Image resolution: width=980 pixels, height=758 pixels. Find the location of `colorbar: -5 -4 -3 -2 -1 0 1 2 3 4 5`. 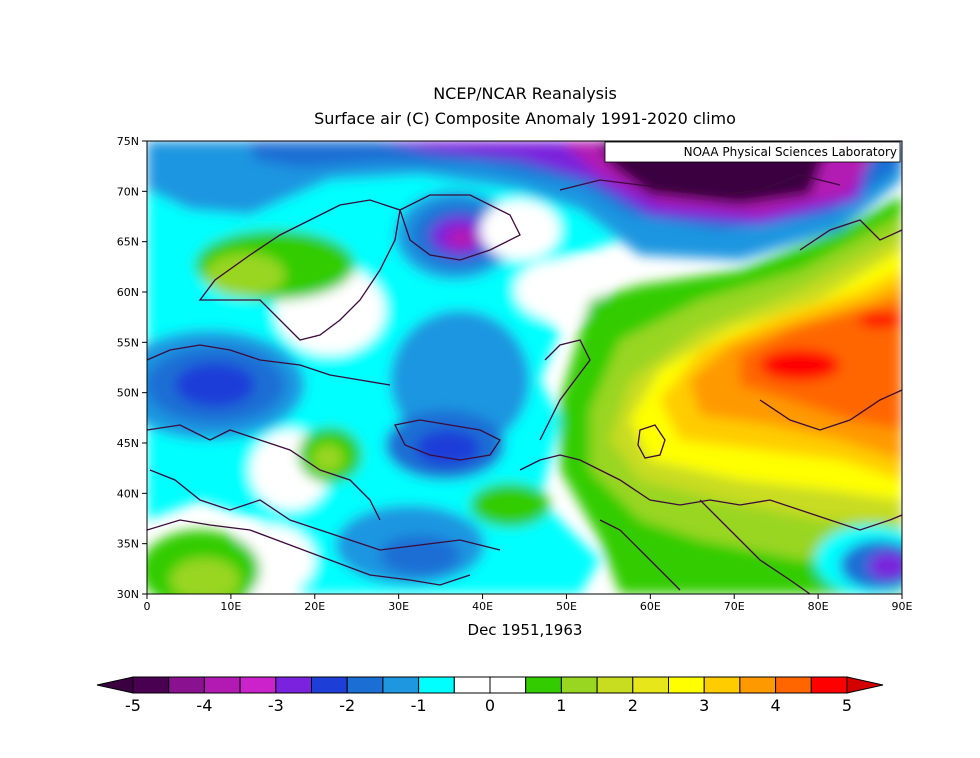

colorbar: -5 -4 -3 -2 -1 0 1 2 3 4 5 is located at coordinates (490, 695).